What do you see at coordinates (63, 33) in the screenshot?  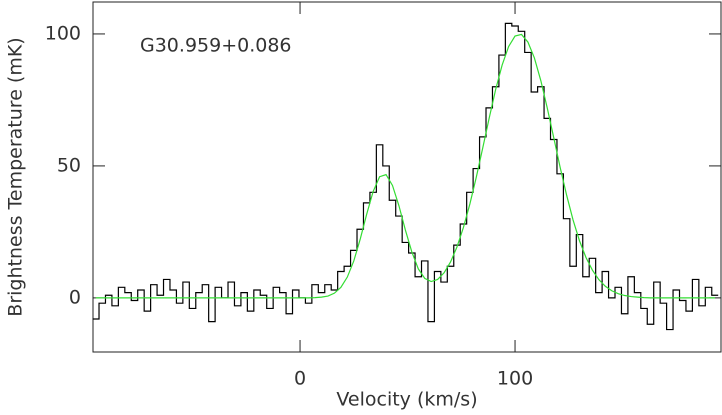 I see `y-tick-label: 100` at bounding box center [63, 33].